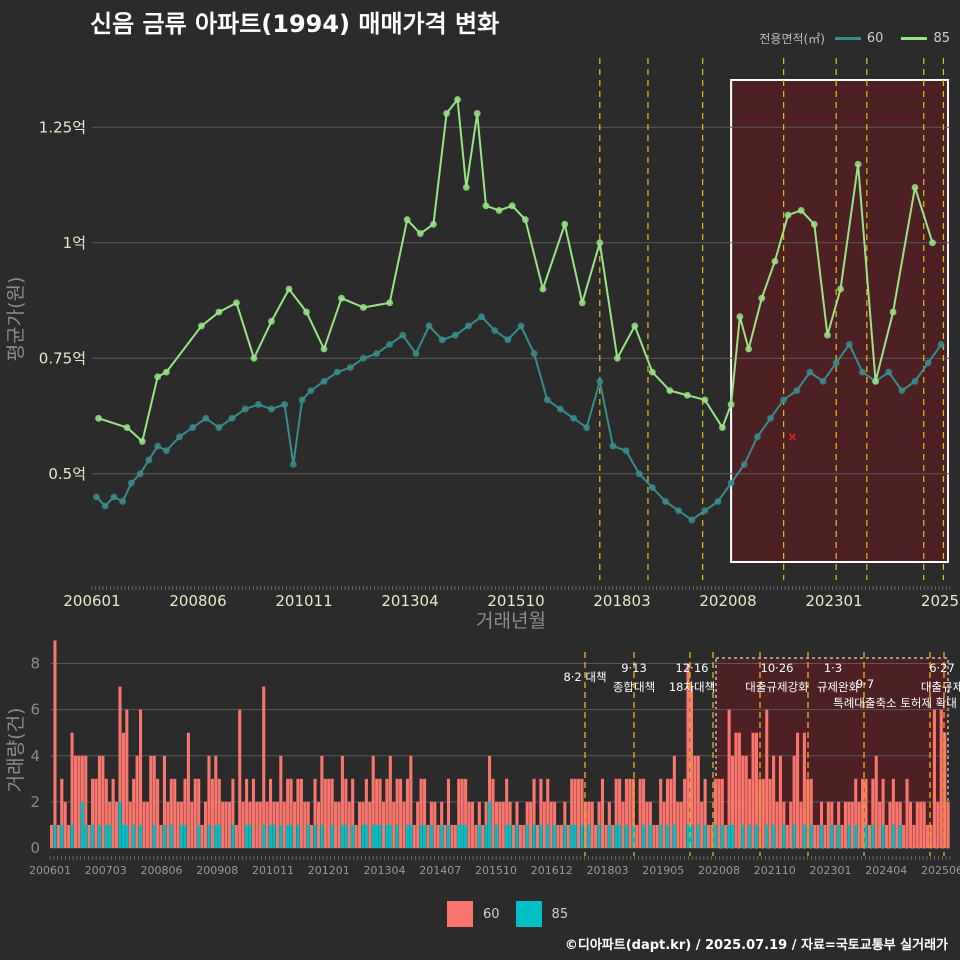 The width and height of the screenshot is (960, 960). What do you see at coordinates (16, 319) in the screenshot?
I see `y-axis-title: 평균가(원)` at bounding box center [16, 319].